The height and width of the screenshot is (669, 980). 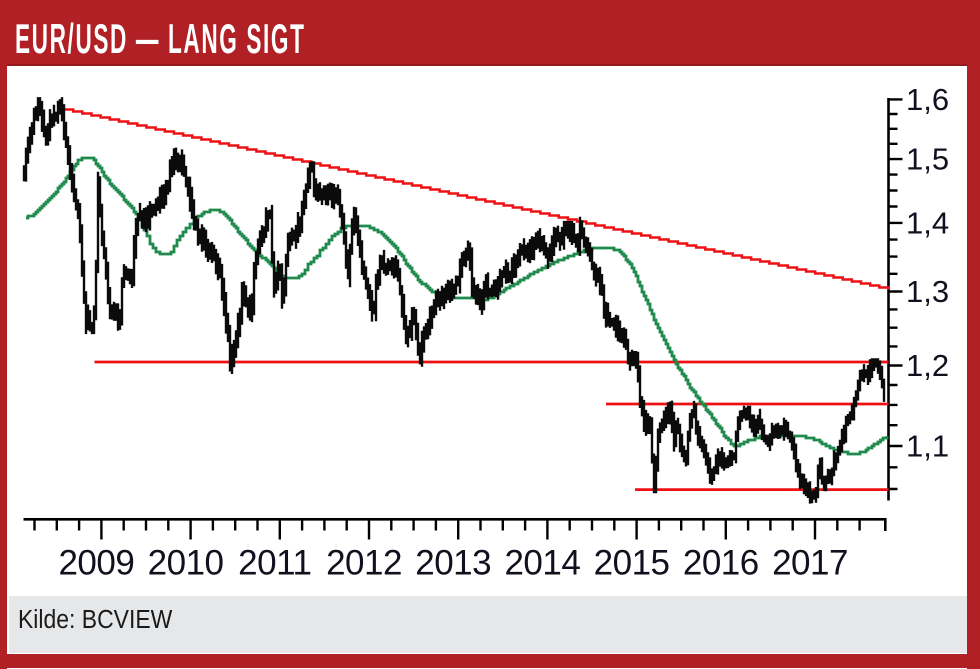 I want to click on svg-text: 1,6, so click(x=927, y=99).